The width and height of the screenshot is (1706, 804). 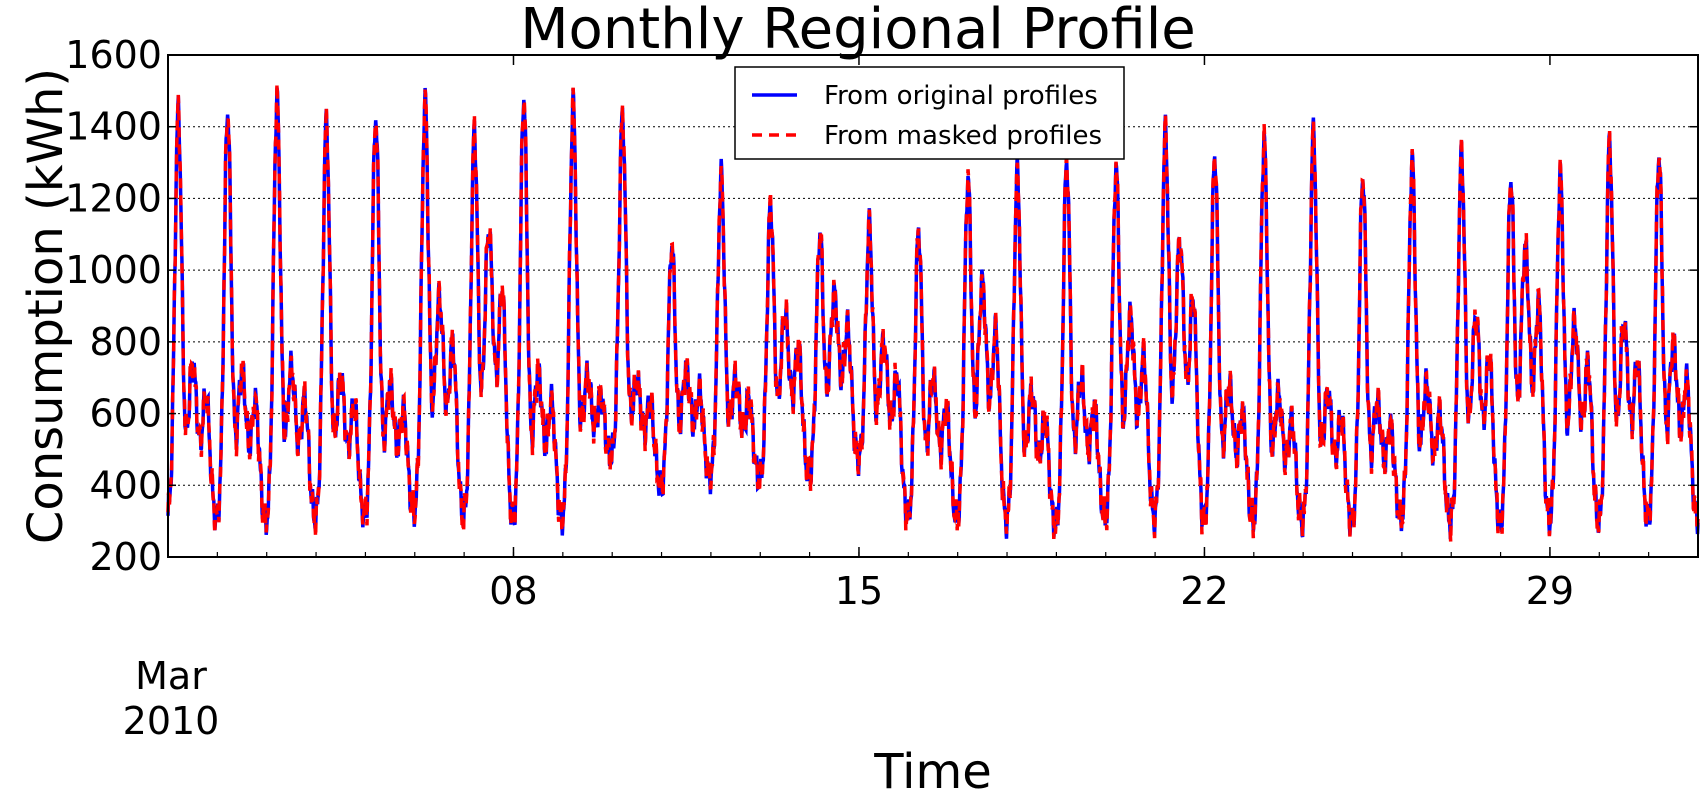 I want to click on legend-box, so click(x=929, y=113).